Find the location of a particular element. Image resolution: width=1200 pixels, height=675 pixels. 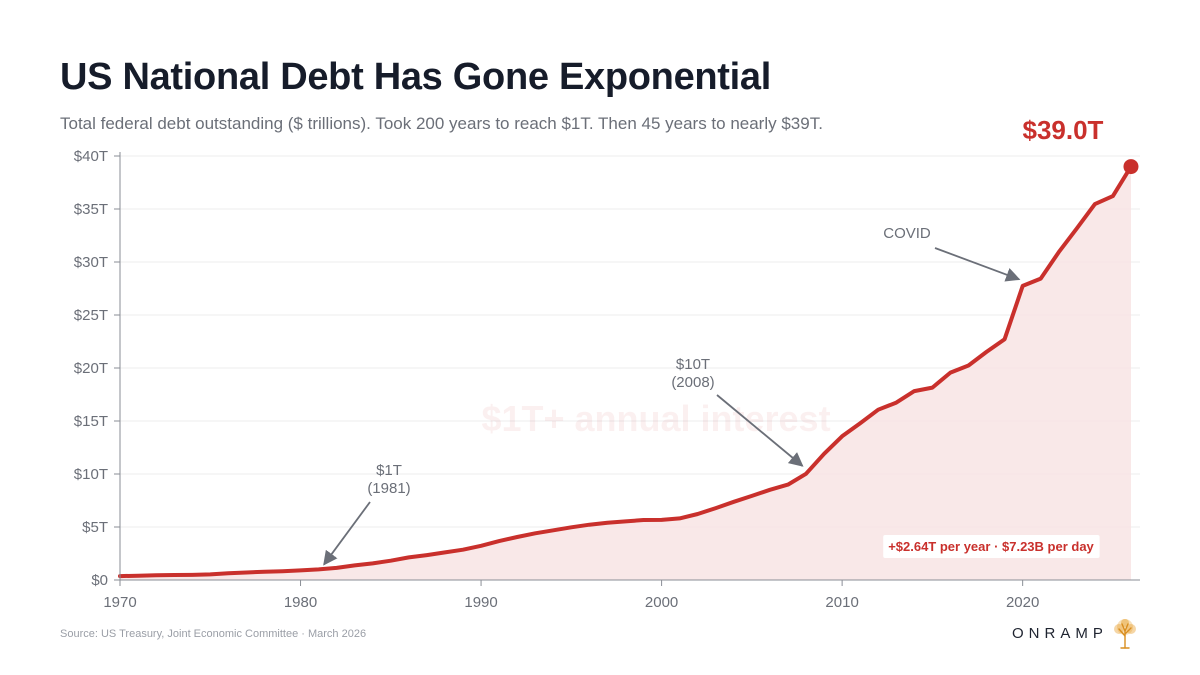

annotation-sublabel: (2008) is located at coordinates (692, 382).